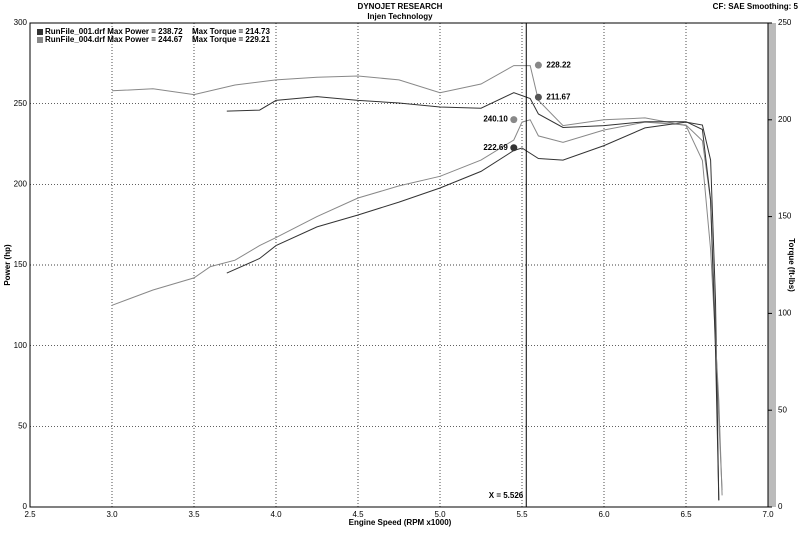 Image resolution: width=800 pixels, height=533 pixels. What do you see at coordinates (400, 16) in the screenshot?
I see `chart-subtitle: Injen Technology` at bounding box center [400, 16].